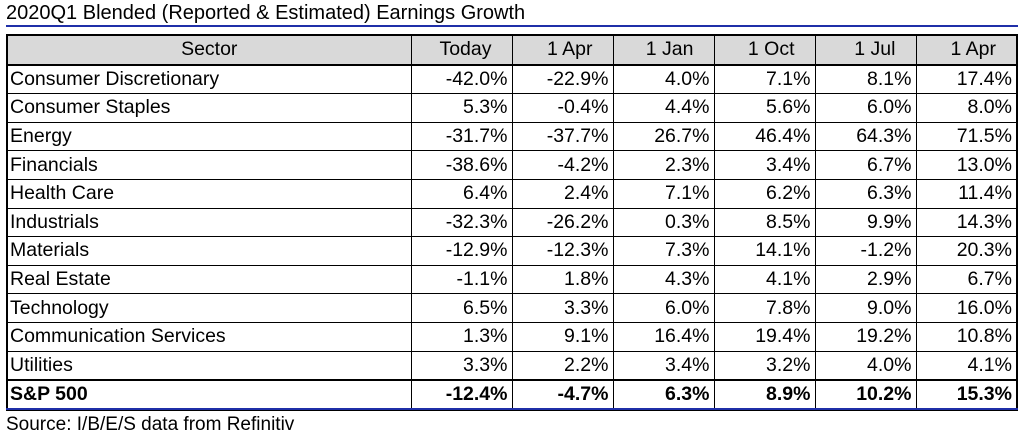  What do you see at coordinates (562, 395) in the screenshot?
I see `total-cell-1-apr-2020: -4.7%` at bounding box center [562, 395].